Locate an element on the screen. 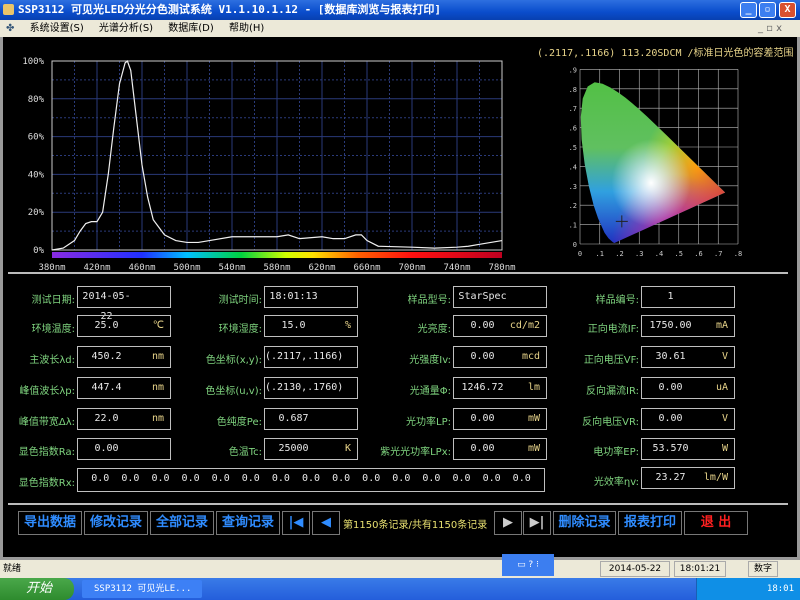 Image resolution: width=800 pixels, height=600 pixels. field-value-box: 25.0 ℃ is located at coordinates (124, 326).